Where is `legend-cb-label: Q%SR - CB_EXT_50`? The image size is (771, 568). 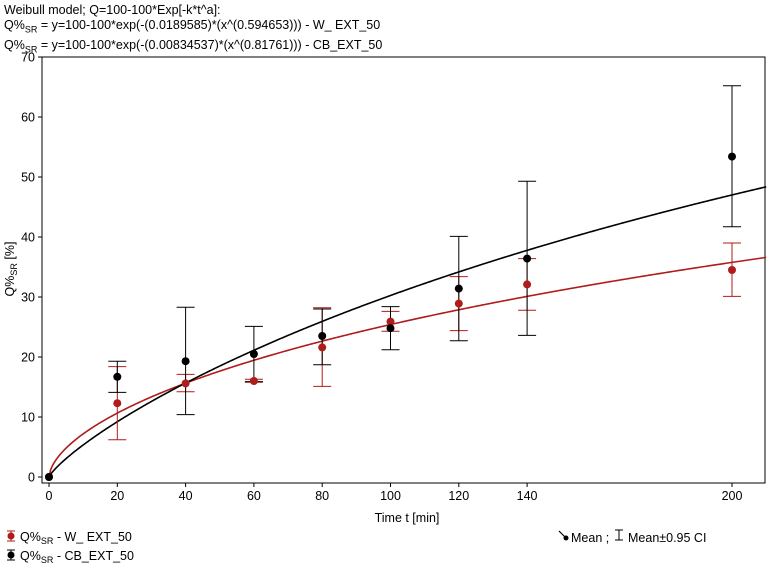
legend-cb-label: Q%SR - CB_EXT_50 is located at coordinates (77, 557).